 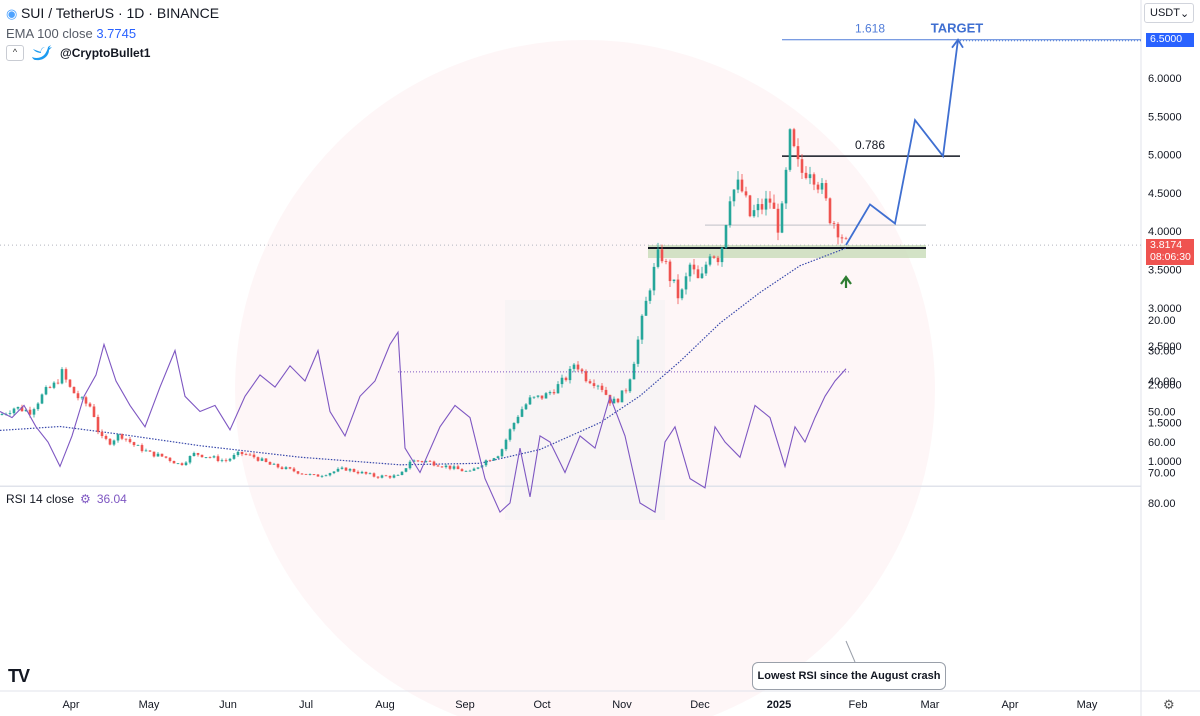 What do you see at coordinates (15, 53) in the screenshot?
I see `collapse-legend-button: ^` at bounding box center [15, 53].